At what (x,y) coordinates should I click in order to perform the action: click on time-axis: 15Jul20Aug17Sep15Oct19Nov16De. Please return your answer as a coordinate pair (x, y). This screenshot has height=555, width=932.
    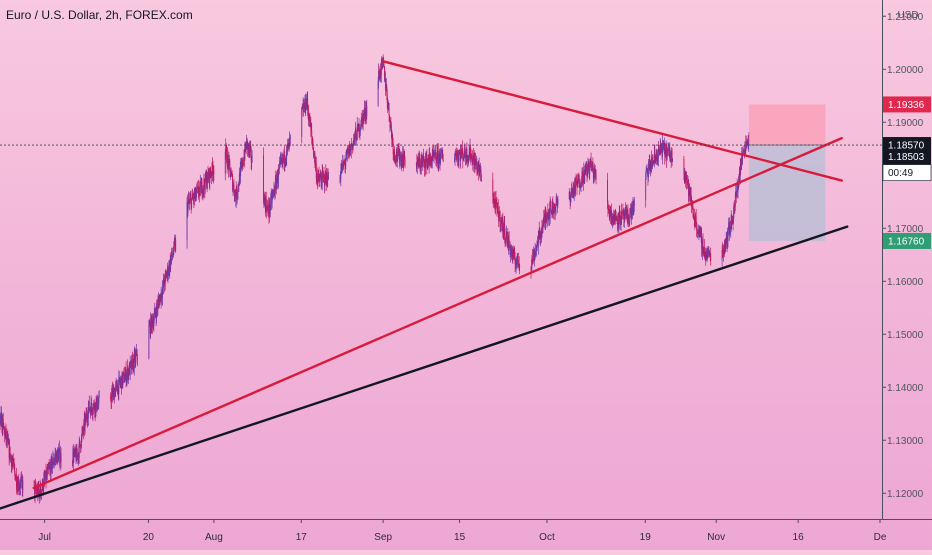
    Looking at the image, I should click on (443, 531).